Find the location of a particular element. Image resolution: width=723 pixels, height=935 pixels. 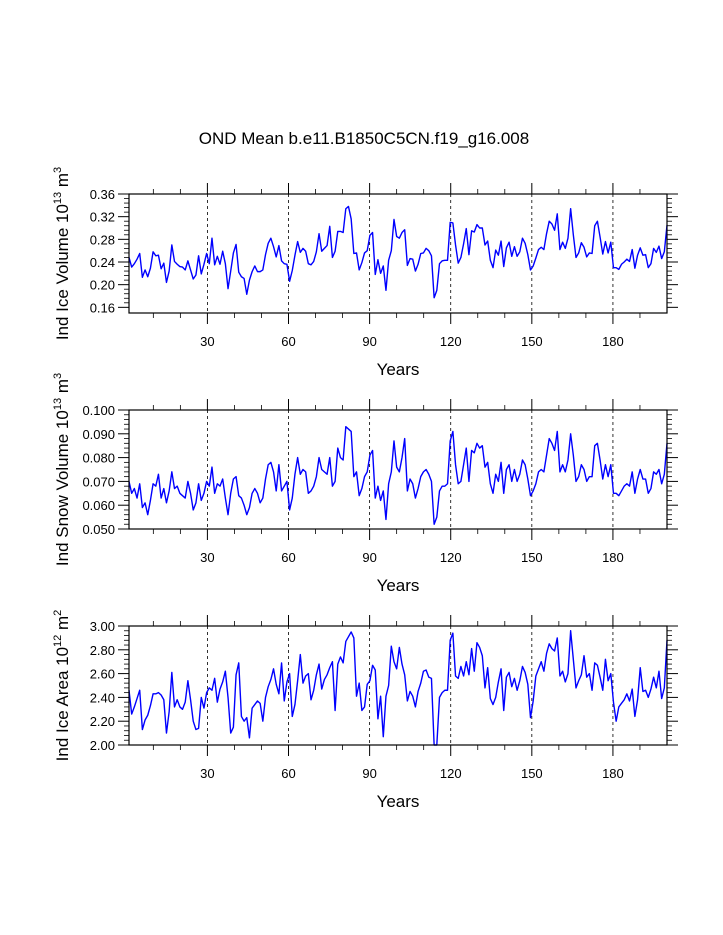

y-tick-label: 0.16 is located at coordinates (102, 307).